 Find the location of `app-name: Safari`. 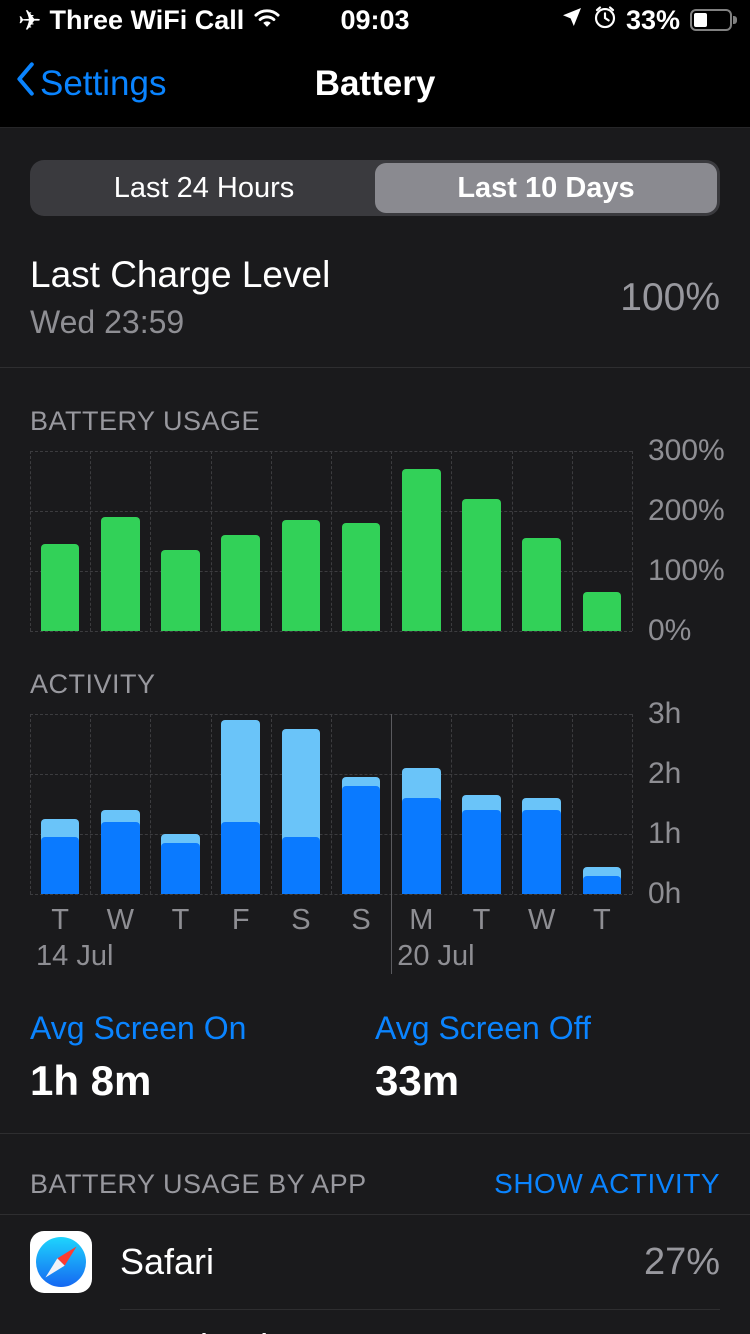

app-name: Safari is located at coordinates (167, 1261).